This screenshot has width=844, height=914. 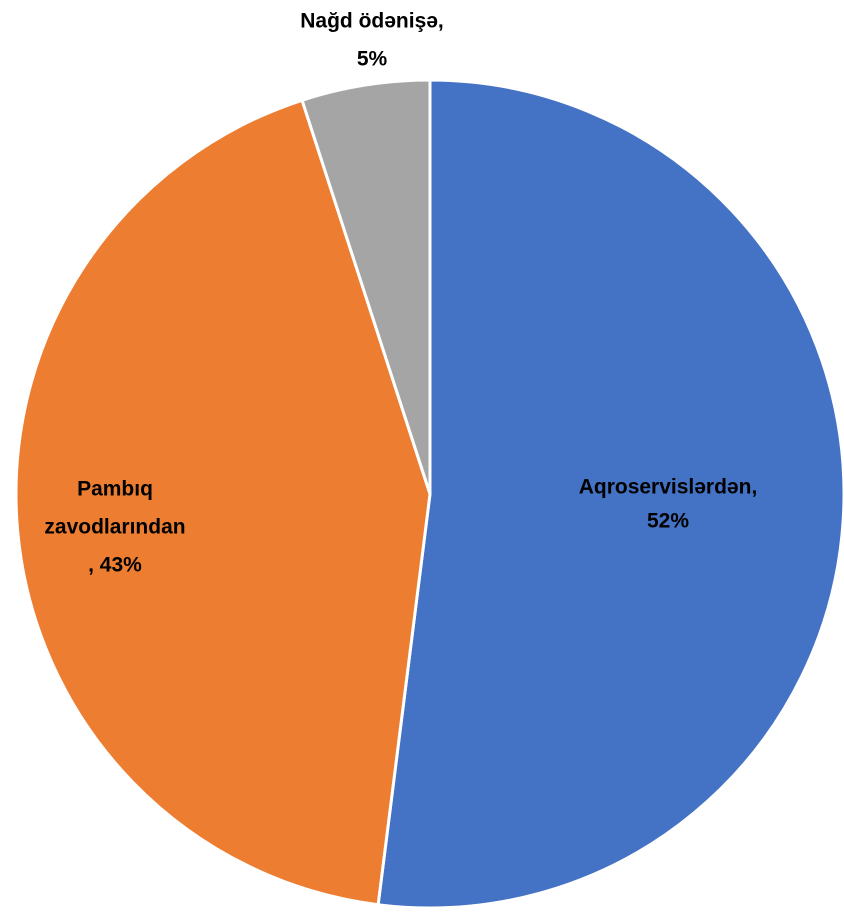 What do you see at coordinates (668, 487) in the screenshot?
I see `data-label: Aqroservislərdən,` at bounding box center [668, 487].